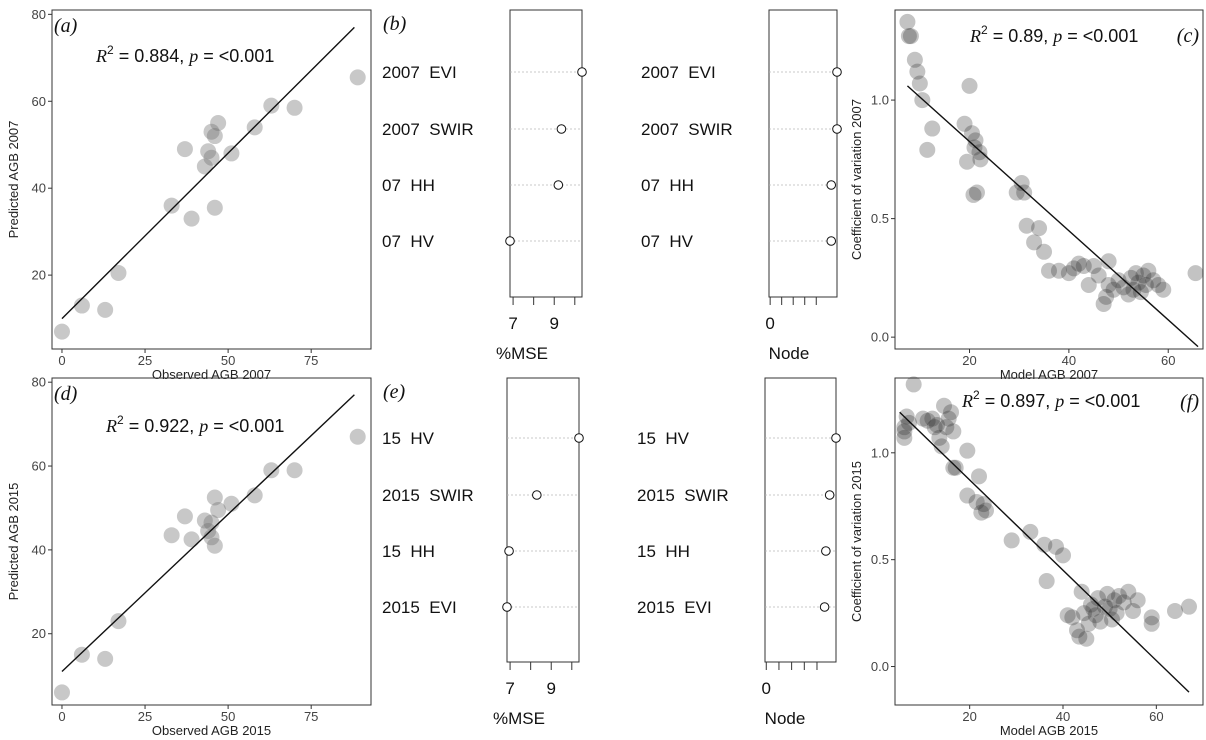 The height and width of the screenshot is (740, 1206). Describe the element at coordinates (1025, 36) in the screenshot. I see `r2-value: 0.89` at that location.